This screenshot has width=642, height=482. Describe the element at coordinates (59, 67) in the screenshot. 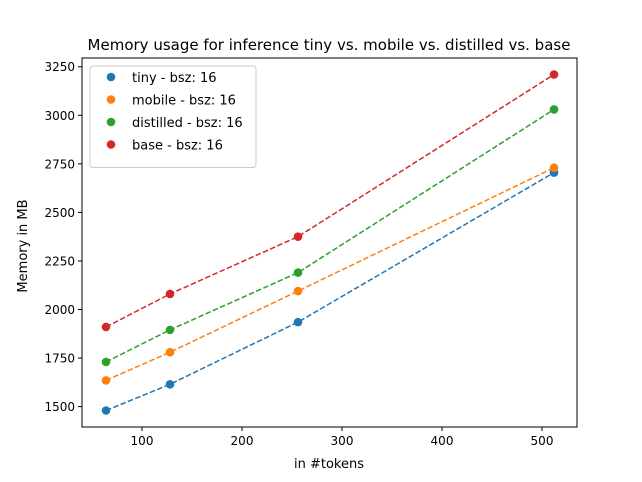

I see `y-tick-label-7: 3250` at that location.